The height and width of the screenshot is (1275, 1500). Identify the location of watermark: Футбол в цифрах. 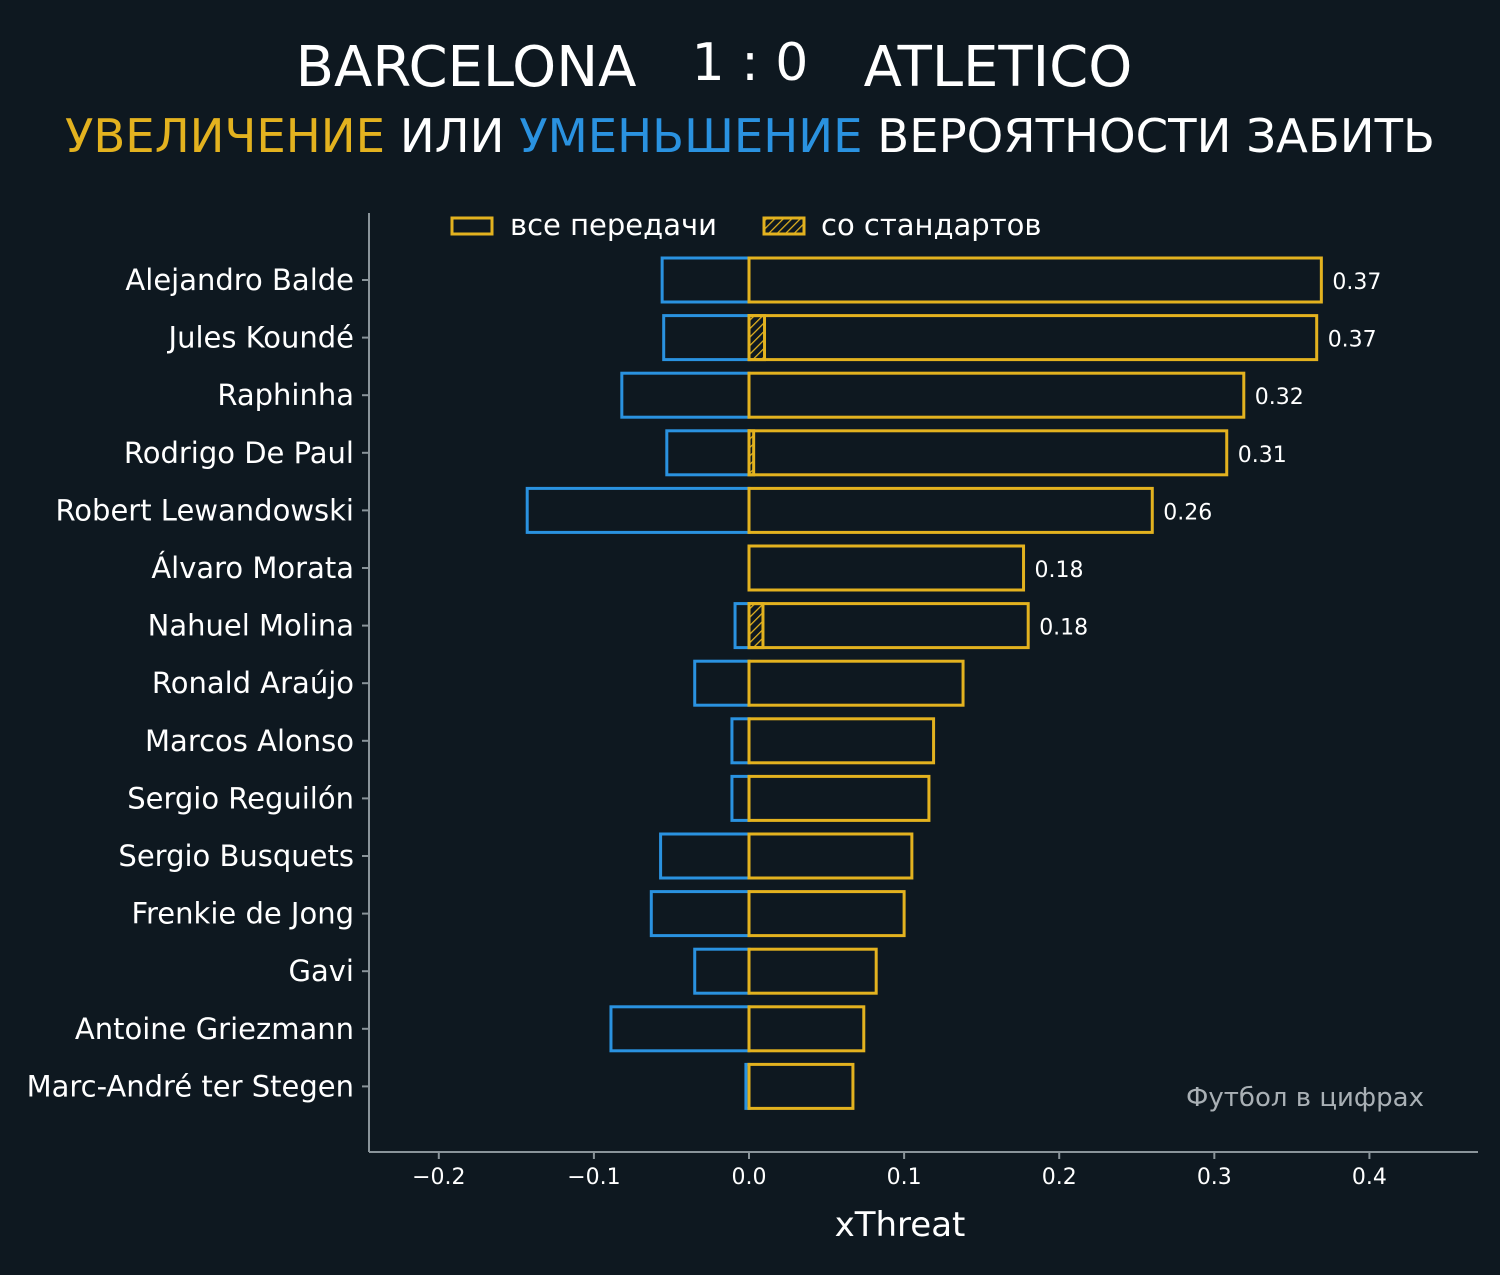
(1305, 1098).